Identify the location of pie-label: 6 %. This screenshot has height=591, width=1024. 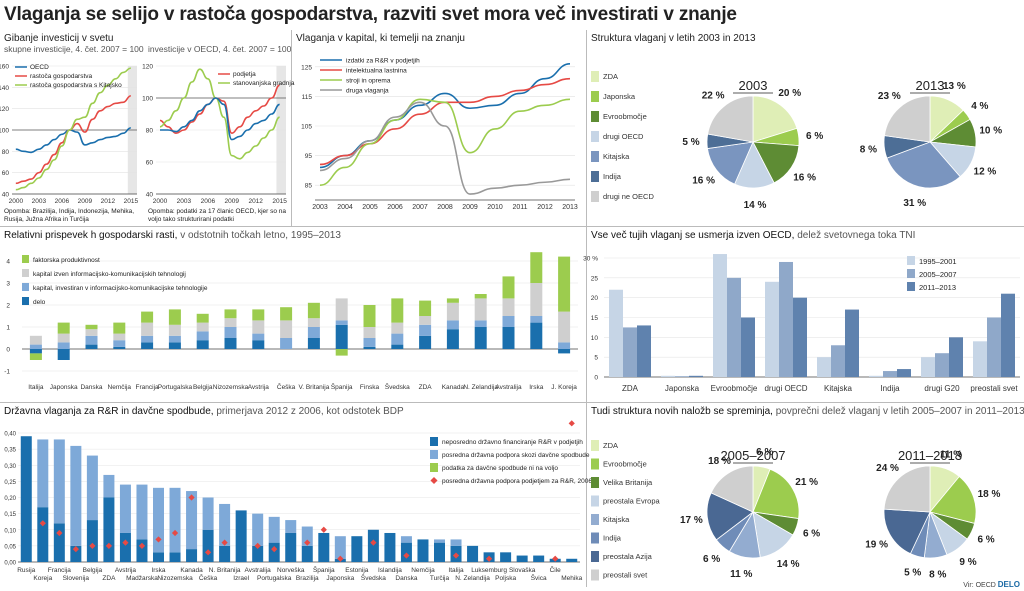
(711, 559).